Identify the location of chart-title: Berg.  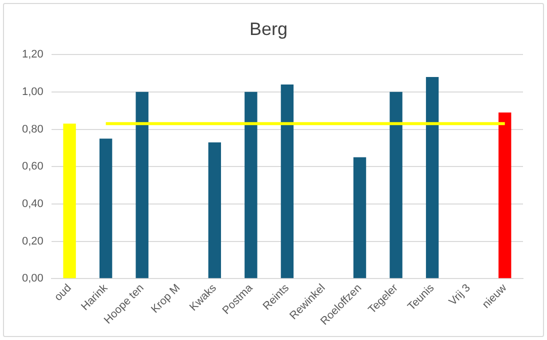
(268, 28).